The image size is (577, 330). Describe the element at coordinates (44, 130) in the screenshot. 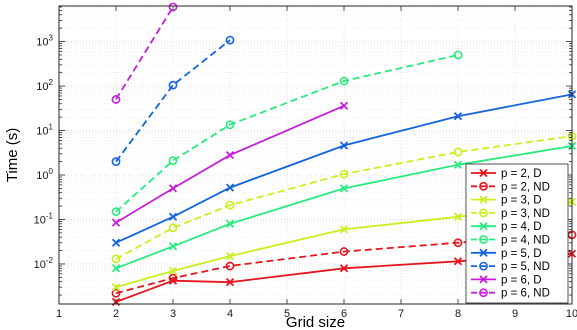

I see `y-tick-label: 10¹` at that location.